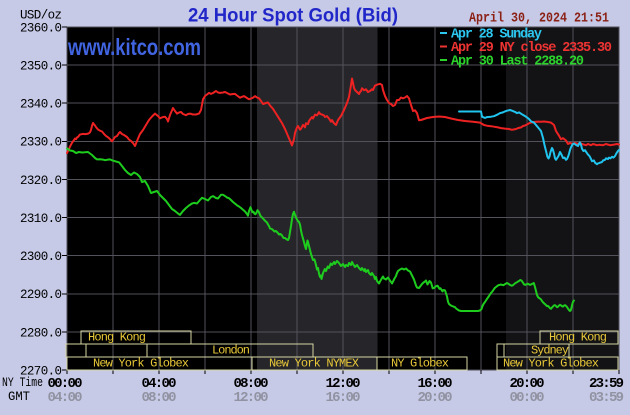 This screenshot has width=630, height=415. What do you see at coordinates (22, 382) in the screenshot?
I see `svg-text: NY Time` at bounding box center [22, 382].